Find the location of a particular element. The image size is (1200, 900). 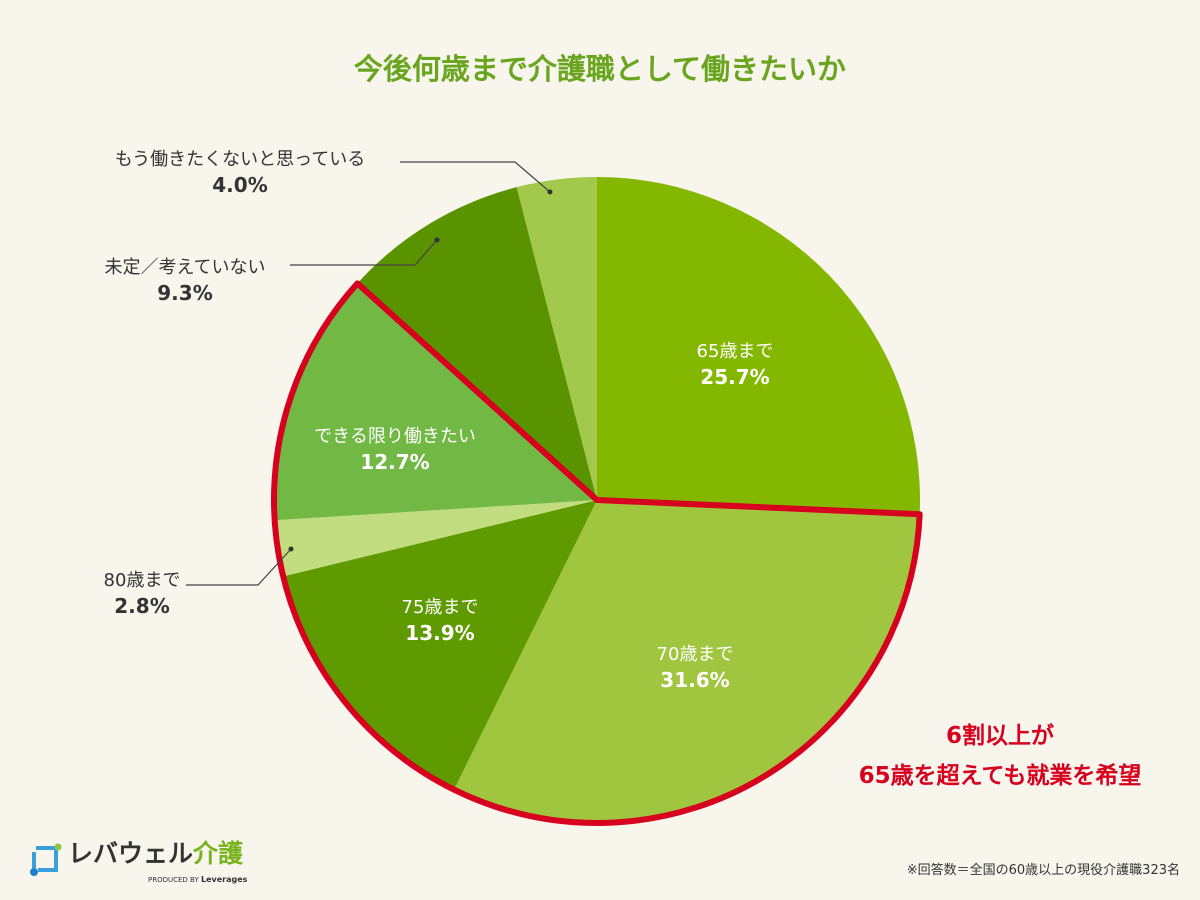

slice-label-75: 75歳まで 13.9% is located at coordinates (440, 621).